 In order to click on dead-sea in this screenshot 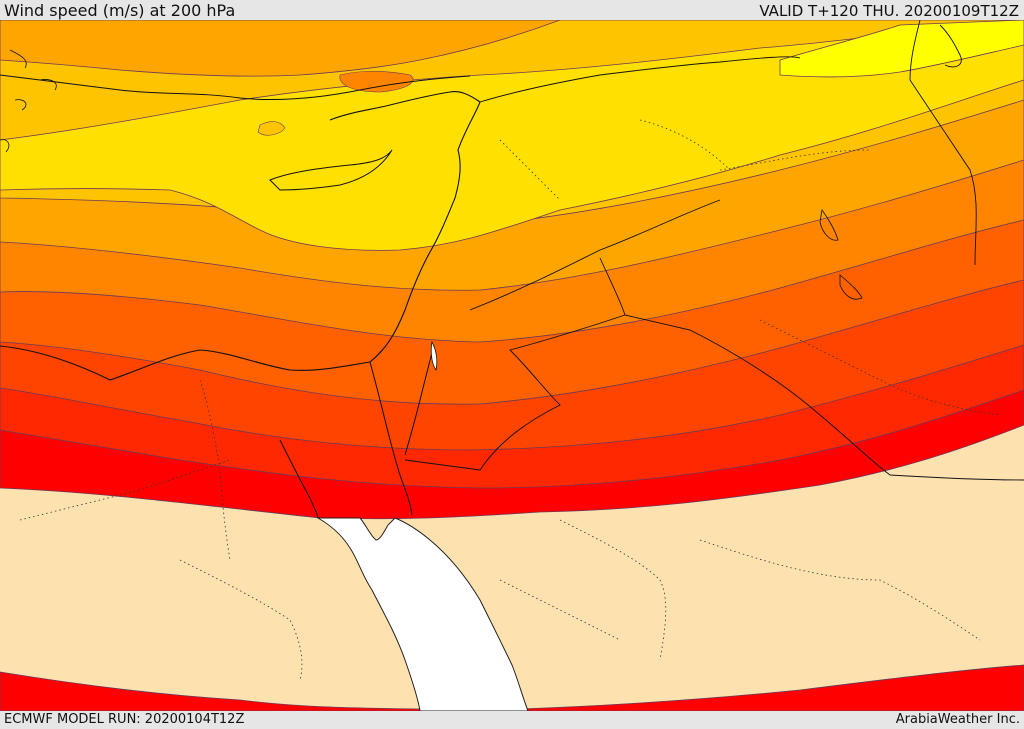, I will do `click(434, 355)`.